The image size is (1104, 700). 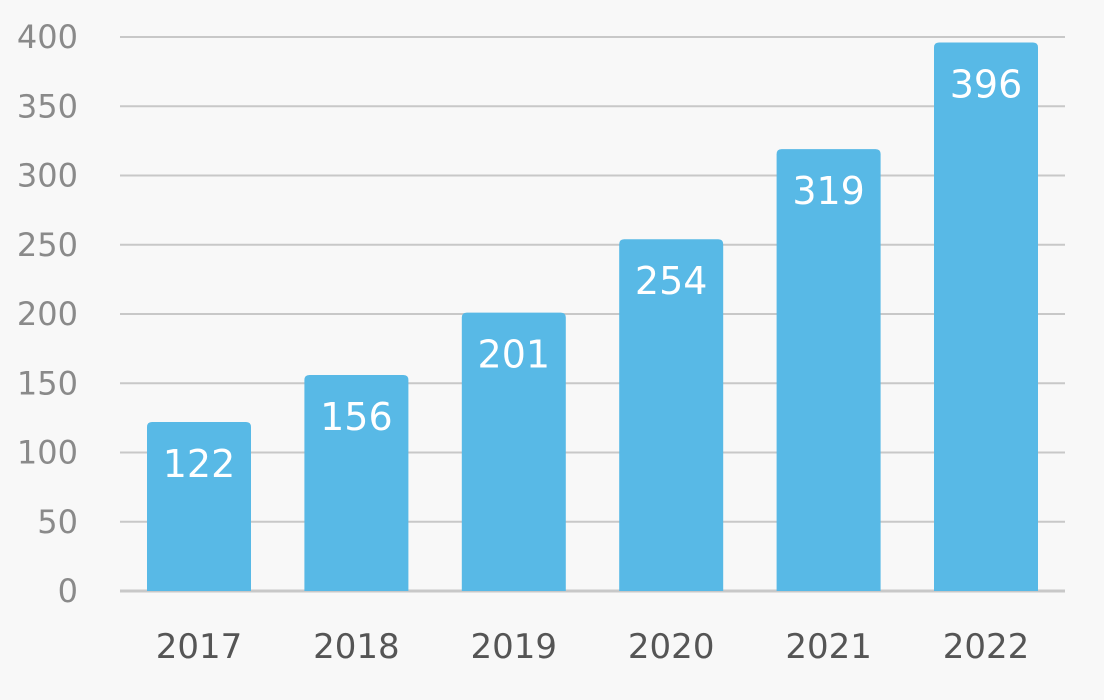 What do you see at coordinates (199, 464) in the screenshot?
I see `data-label: 122` at bounding box center [199, 464].